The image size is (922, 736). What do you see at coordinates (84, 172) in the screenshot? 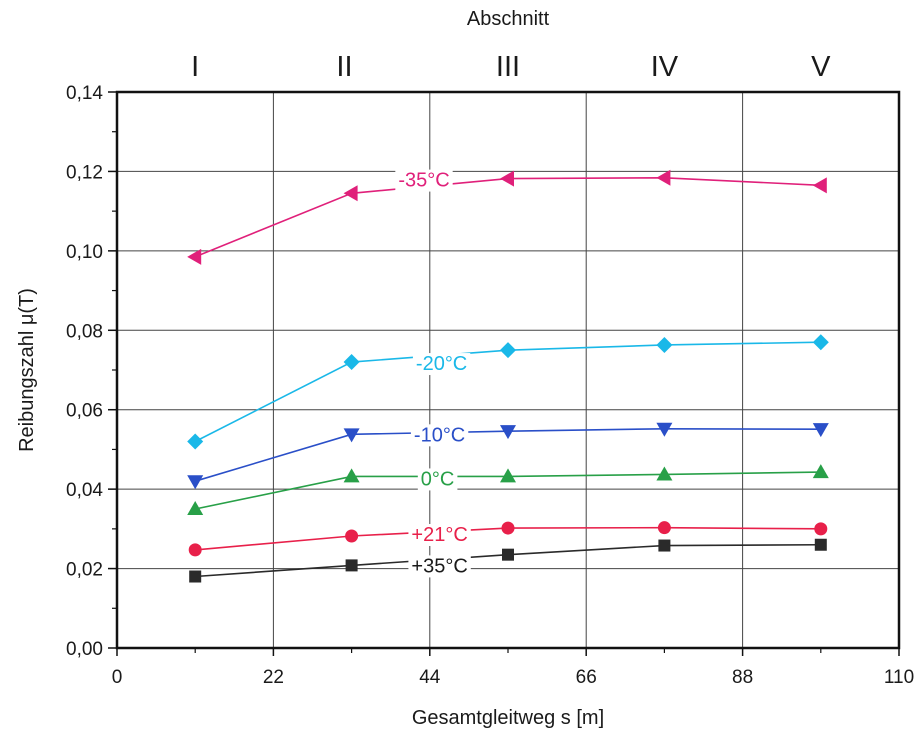
I see `y-tick-label: 0,12` at bounding box center [84, 172].